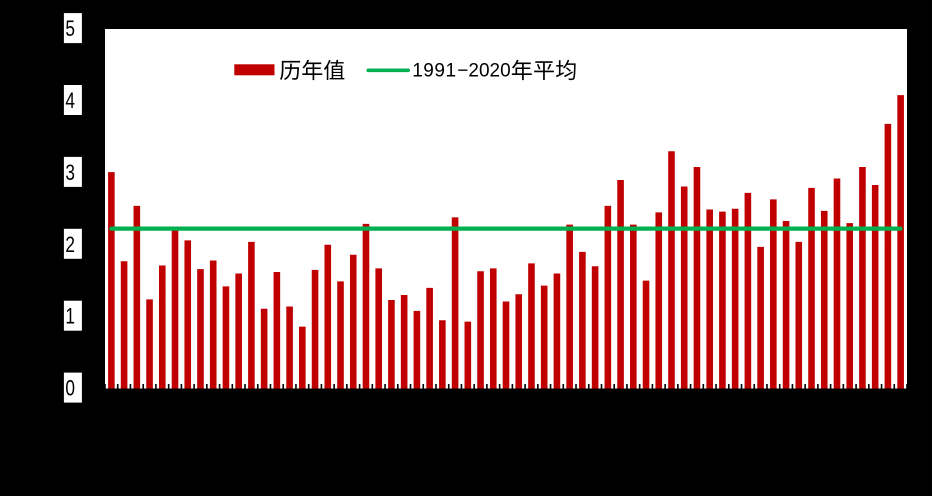 The width and height of the screenshot is (932, 496). Describe the element at coordinates (70, 172) in the screenshot. I see `svg-text: 3` at that location.